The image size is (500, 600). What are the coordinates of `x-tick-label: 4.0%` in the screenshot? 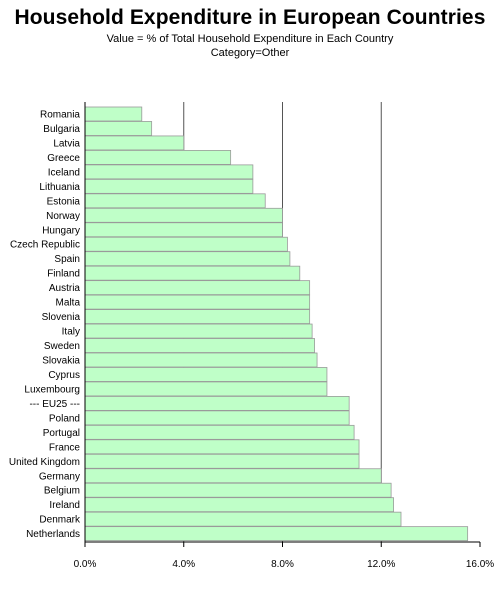 It's located at (183, 564).